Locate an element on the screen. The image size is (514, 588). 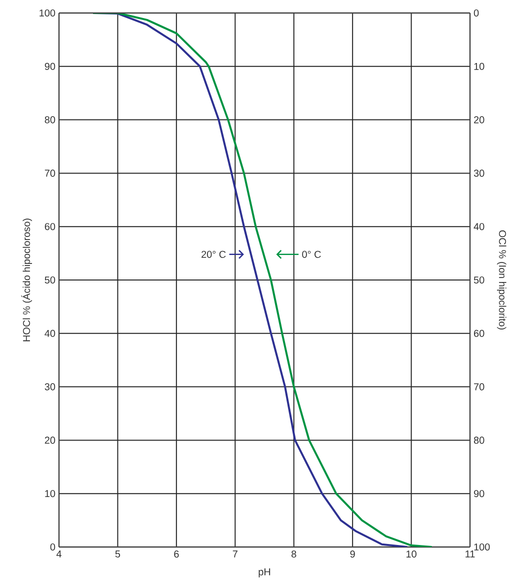
y2-tick-label: 10 is located at coordinates (479, 66).